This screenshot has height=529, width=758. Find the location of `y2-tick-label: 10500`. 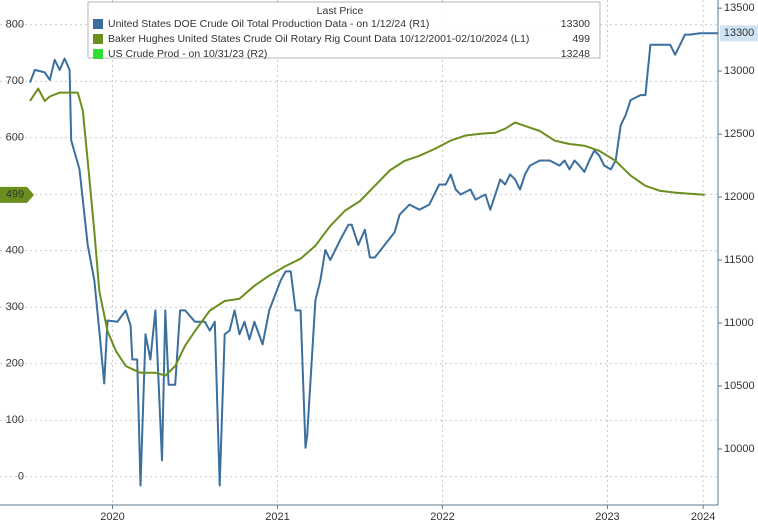

y2-tick-label: 10500 is located at coordinates (739, 386).